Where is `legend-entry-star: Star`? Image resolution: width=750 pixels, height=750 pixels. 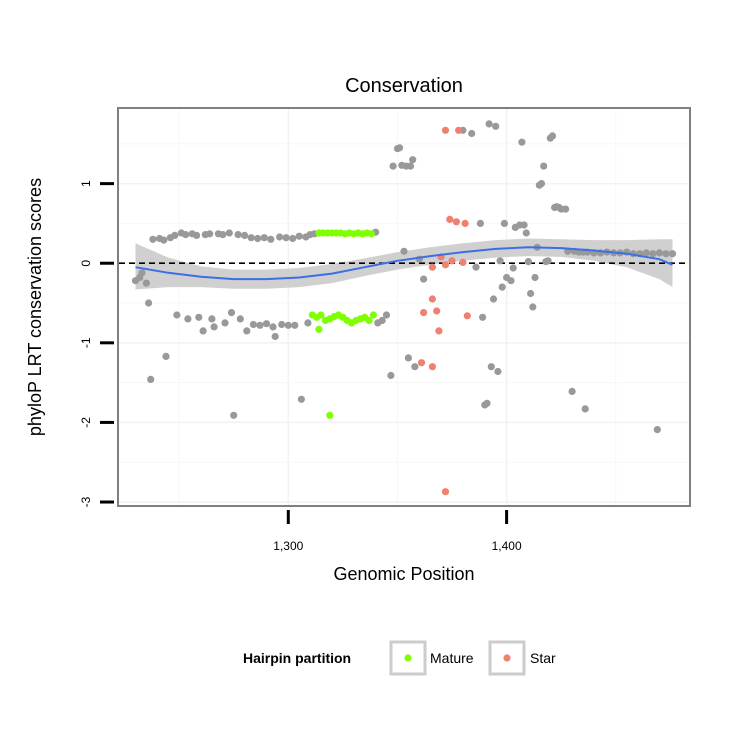 legend-entry-star: Star is located at coordinates (522, 658).